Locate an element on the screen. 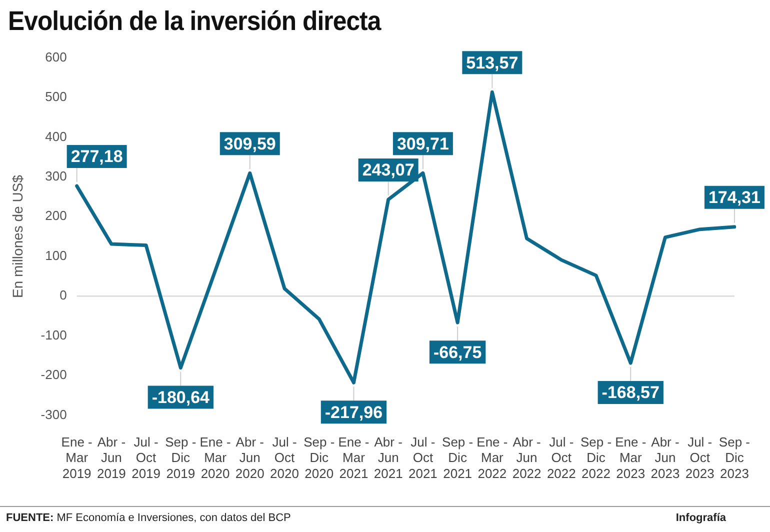 The height and width of the screenshot is (532, 770). y-tick-label: 200 is located at coordinates (56, 216).